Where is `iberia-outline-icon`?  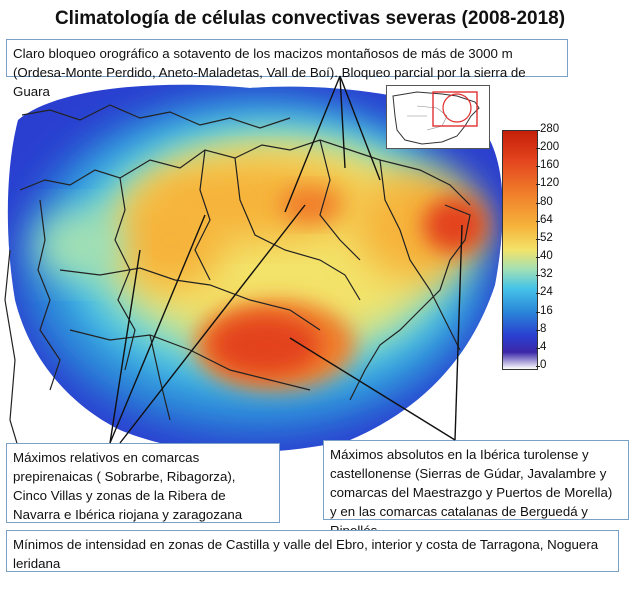 iberia-outline-icon is located at coordinates (436, 118).